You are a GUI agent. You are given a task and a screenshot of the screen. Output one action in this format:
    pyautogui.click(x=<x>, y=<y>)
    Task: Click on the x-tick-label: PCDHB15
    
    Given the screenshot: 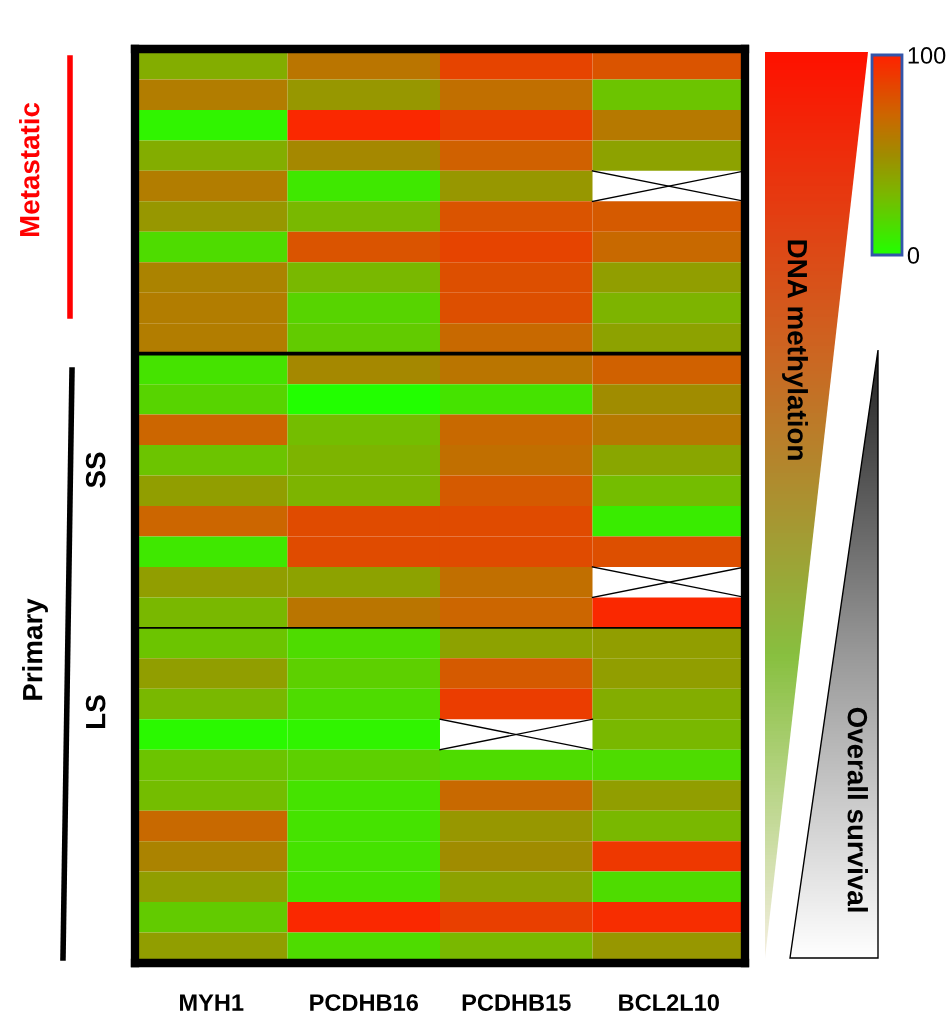 What is the action you would take?
    pyautogui.click(x=516, y=1002)
    